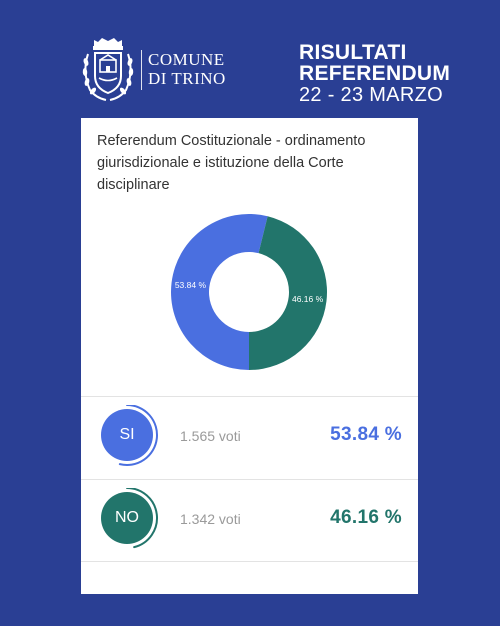 The height and width of the screenshot is (626, 500). I want to click on no-badge-graphic, so click(129, 518).